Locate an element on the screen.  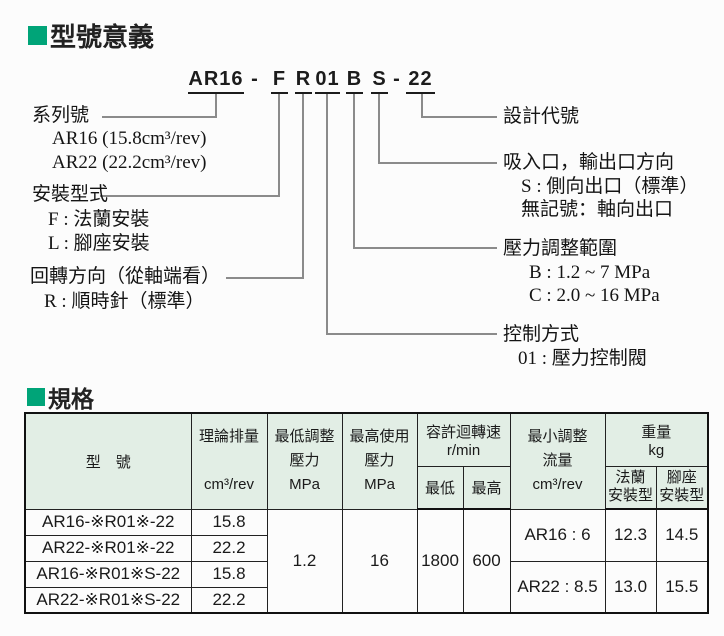
section-title-model-meaning: 型號意義 is located at coordinates (91, 35).